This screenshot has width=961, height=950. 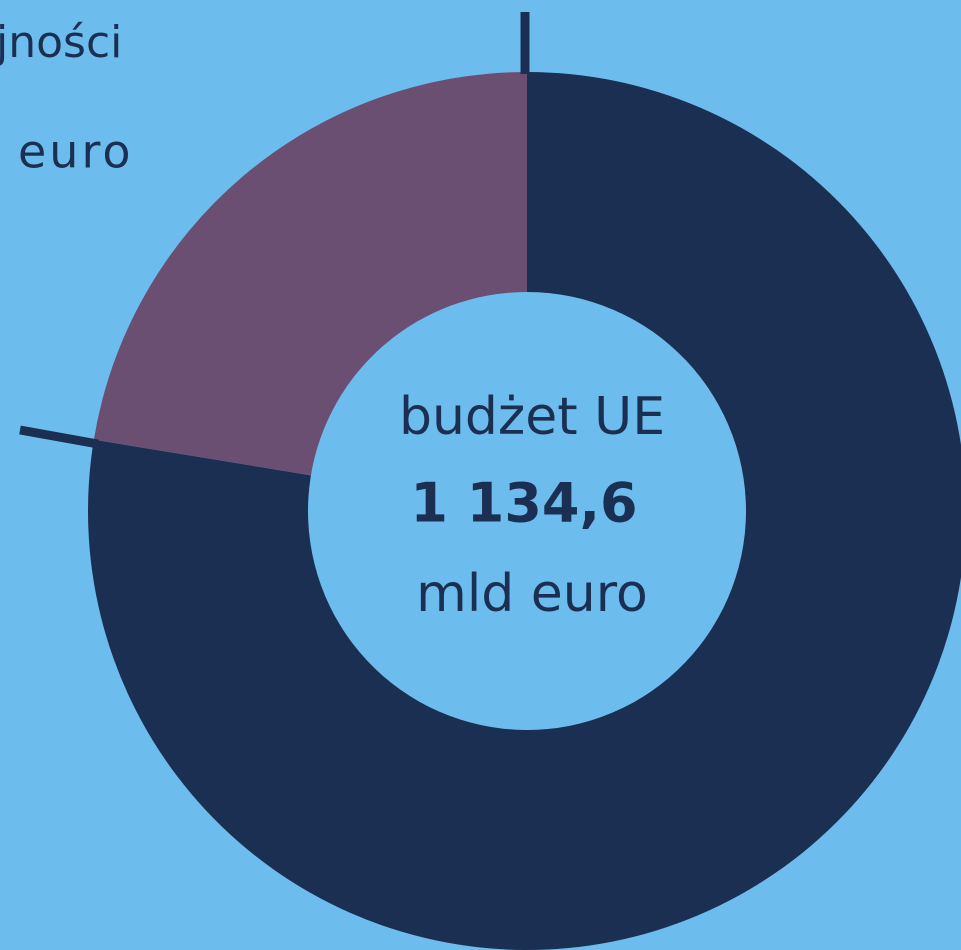 I want to click on leader-line, so click(x=59, y=437).